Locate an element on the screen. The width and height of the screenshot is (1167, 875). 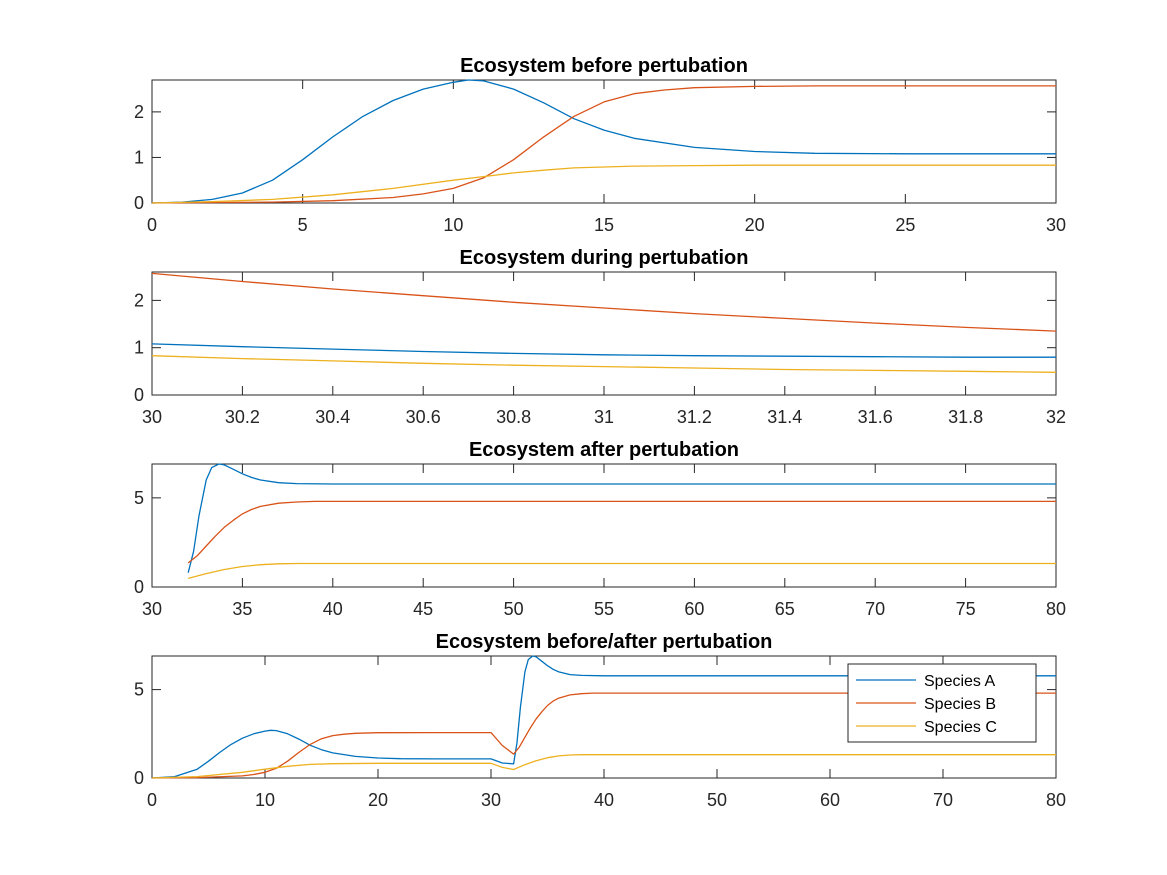
x-tick-label: 45 is located at coordinates (423, 609).